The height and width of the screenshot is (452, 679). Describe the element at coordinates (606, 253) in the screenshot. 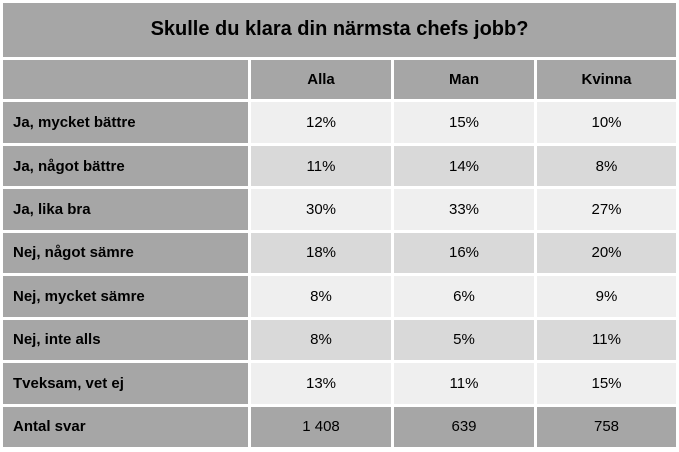

I see `value-cell-kvinna: 20%` at that location.